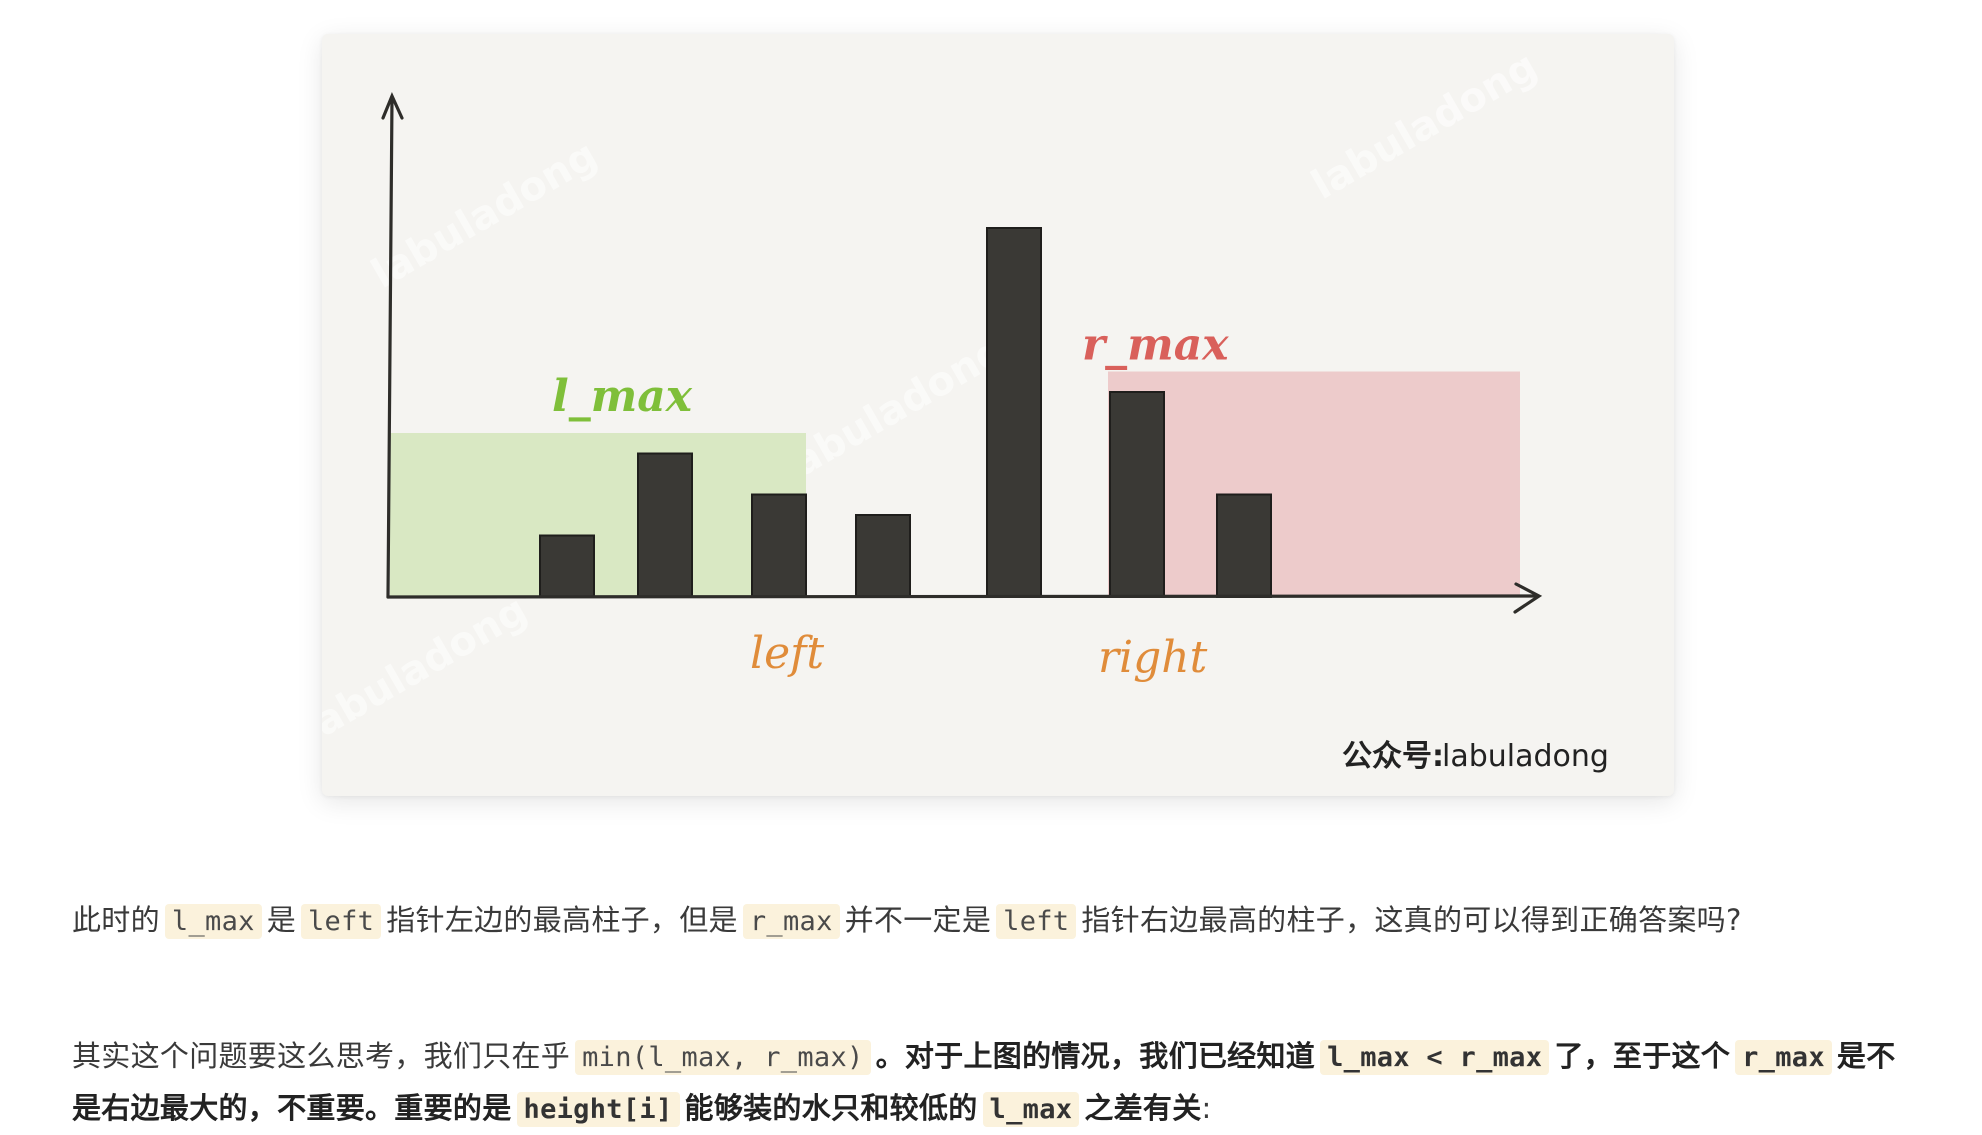 This screenshot has width=1982, height=1135. Describe the element at coordinates (984, 1082) in the screenshot. I see `p2-bold-3: 是不是右边最大的，不重要。重要的是` at that location.